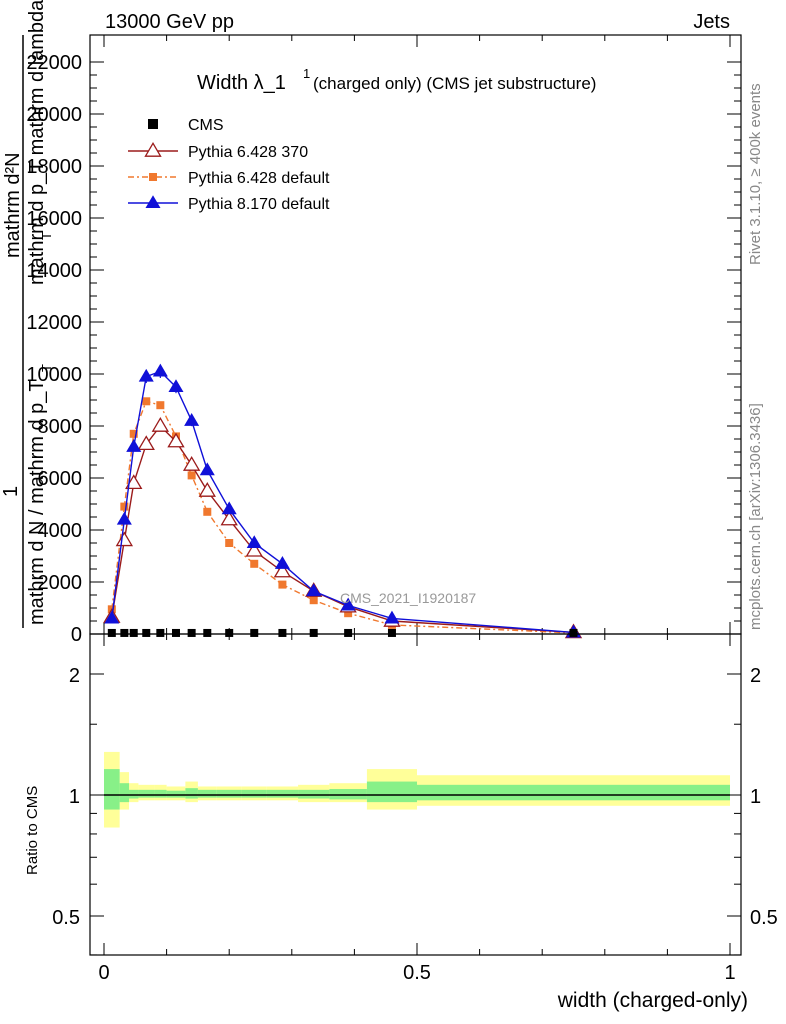 Image resolution: width=786 pixels, height=1024 pixels. What do you see at coordinates (37, 502) in the screenshot?
I see `ylabel-denominator-2: mathrm d N / mathrm d p_T` at bounding box center [37, 502].